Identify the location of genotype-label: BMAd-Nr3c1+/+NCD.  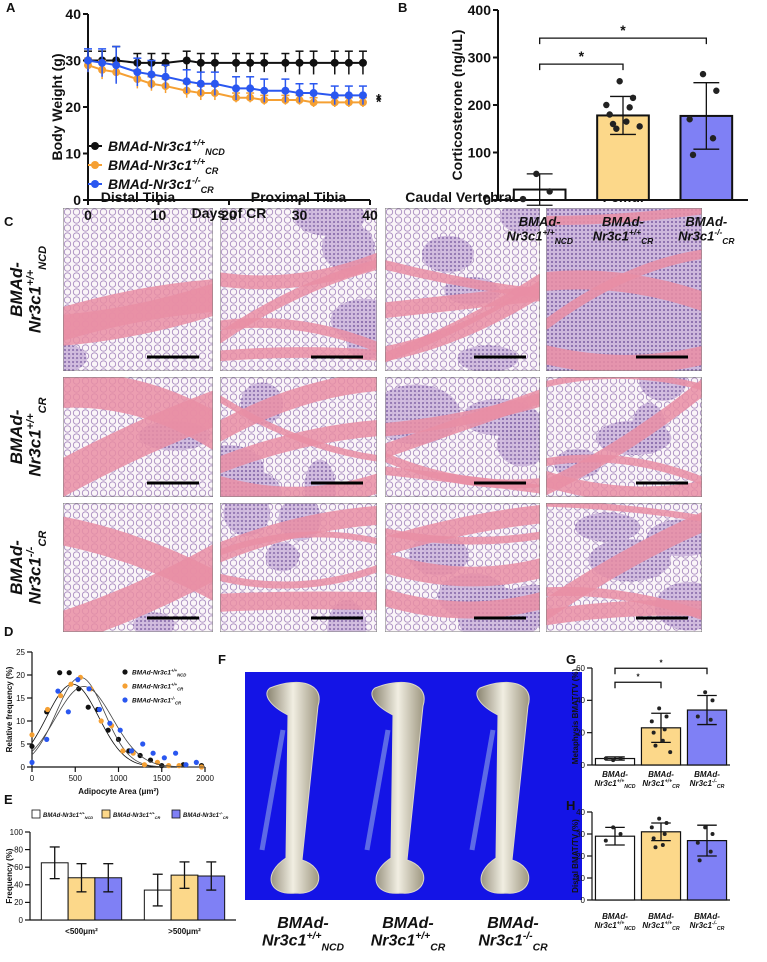
(68, 815).